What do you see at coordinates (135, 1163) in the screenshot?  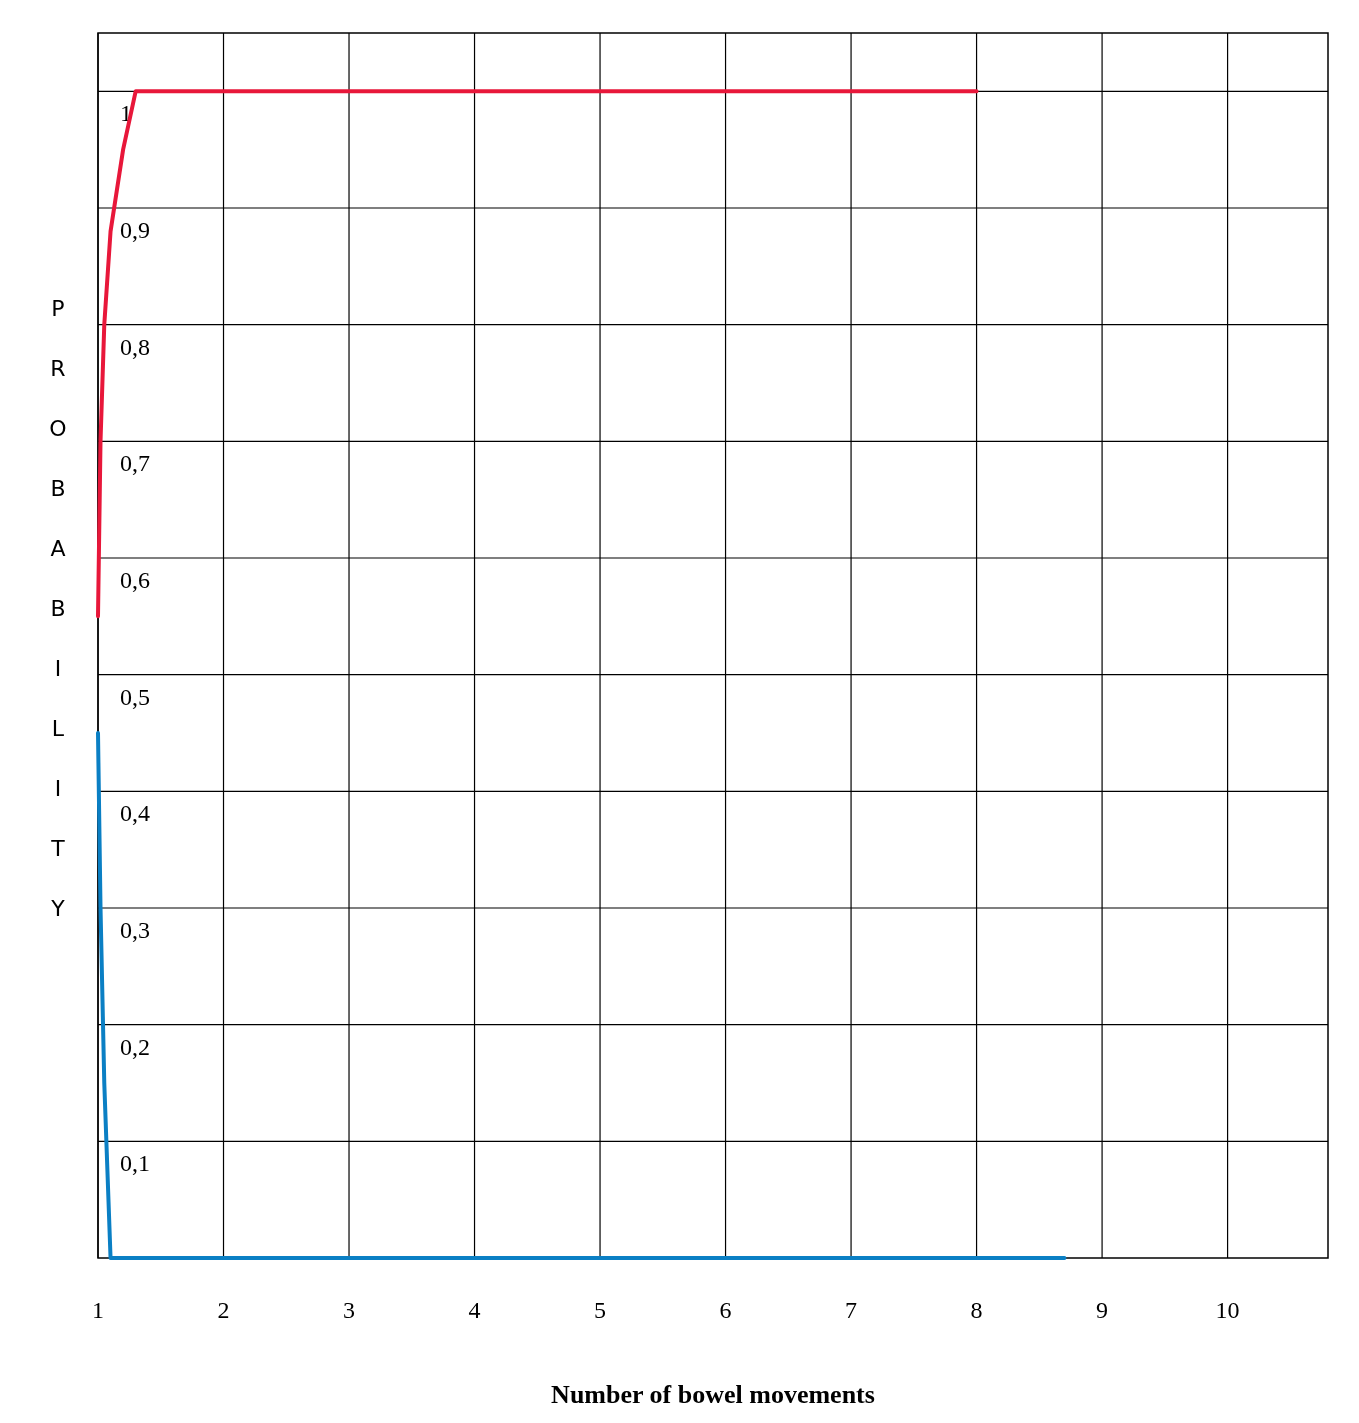 I see `y-tick-label: 0,1` at bounding box center [135, 1163].